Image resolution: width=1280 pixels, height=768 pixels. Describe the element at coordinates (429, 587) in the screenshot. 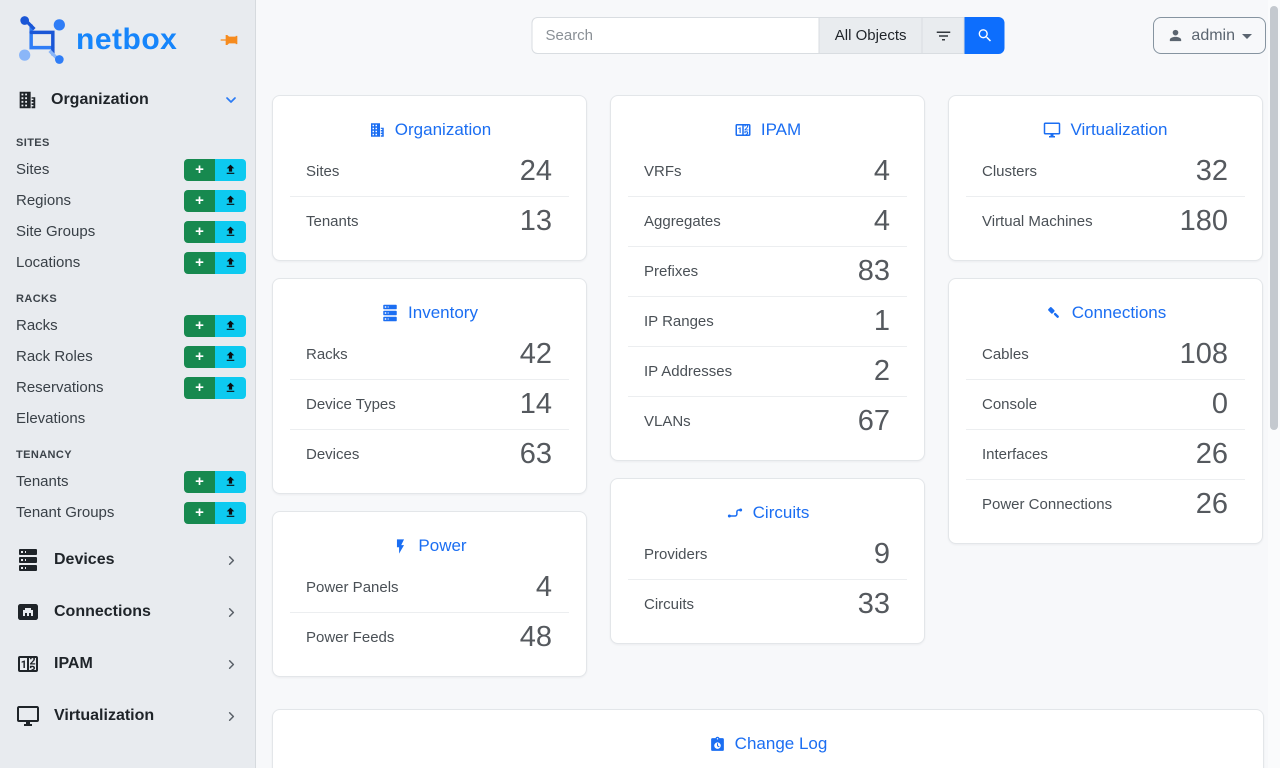

I see `stat-row: Power Panels 4` at that location.